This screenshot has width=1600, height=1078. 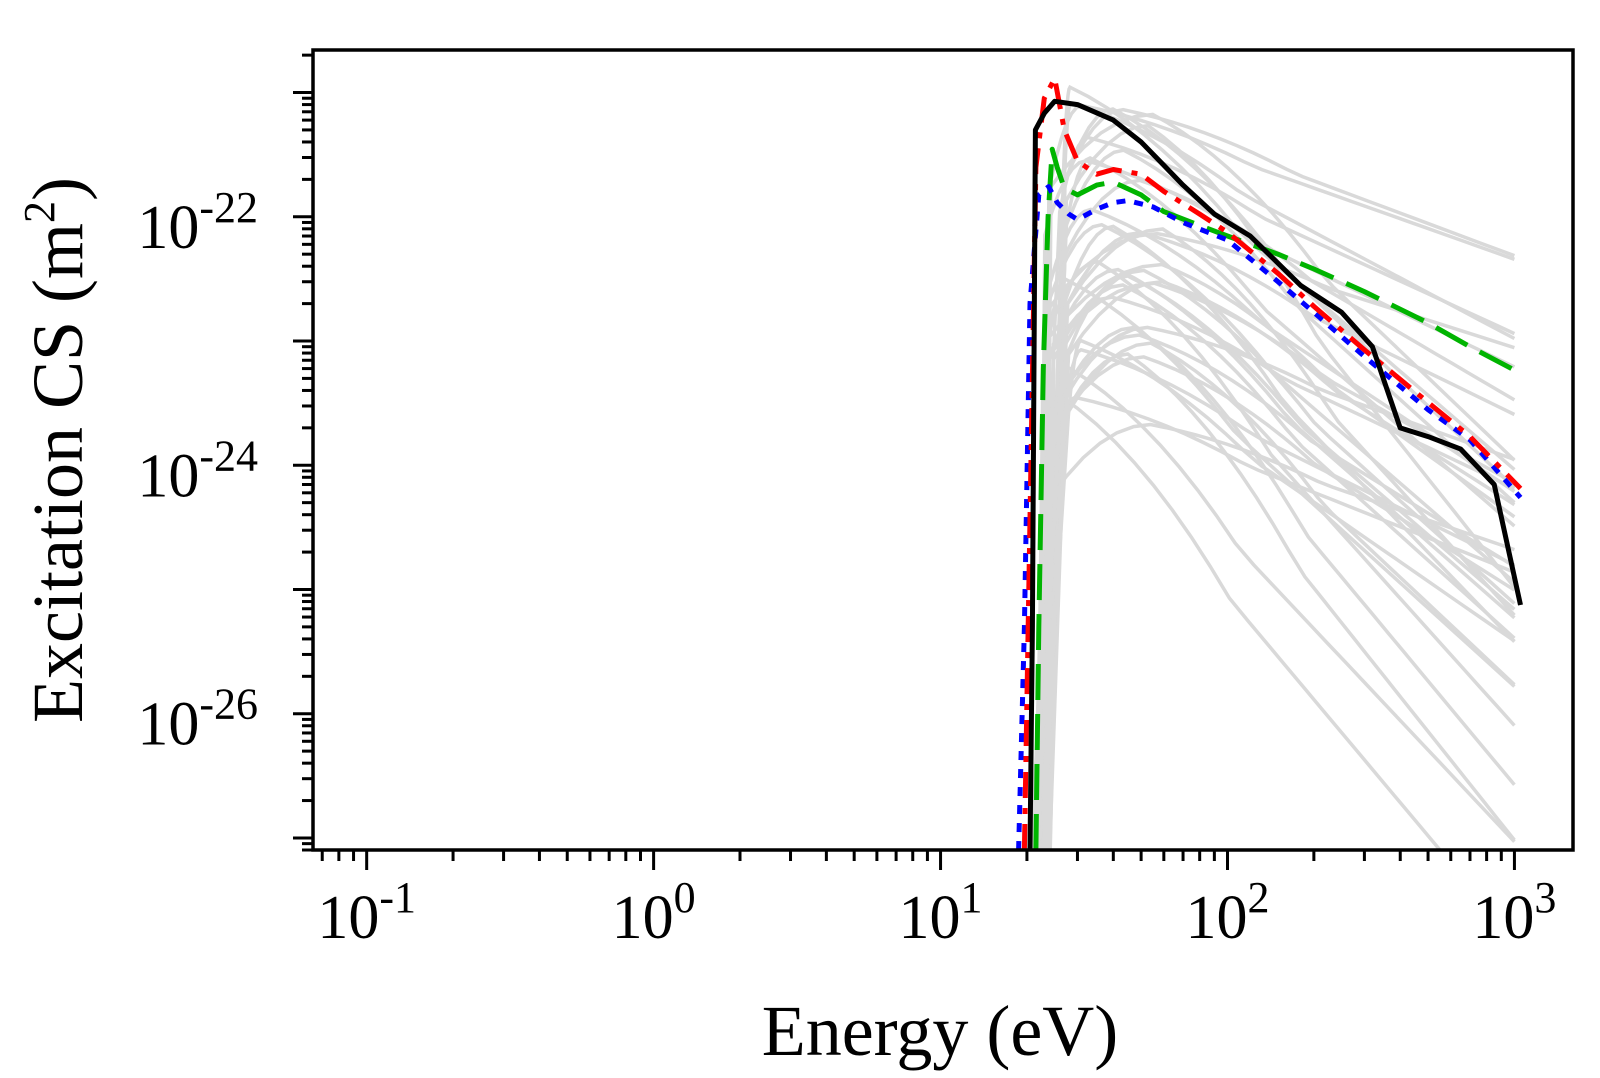 I want to click on x-axis-ticks, so click(x=918, y=860).